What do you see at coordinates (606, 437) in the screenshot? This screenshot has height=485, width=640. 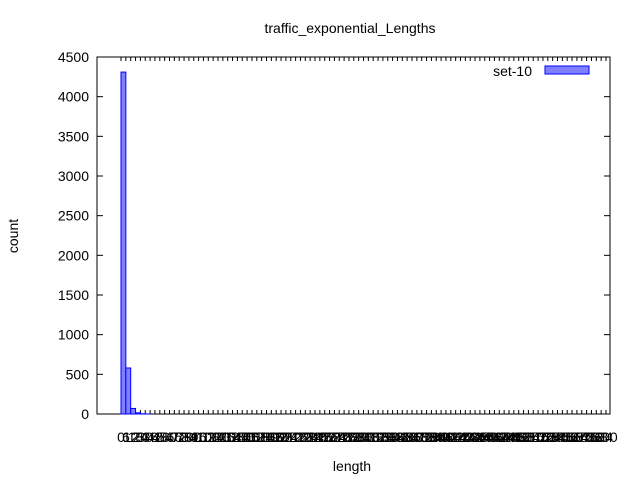 I see `x-tick-label: 600` at bounding box center [606, 437].